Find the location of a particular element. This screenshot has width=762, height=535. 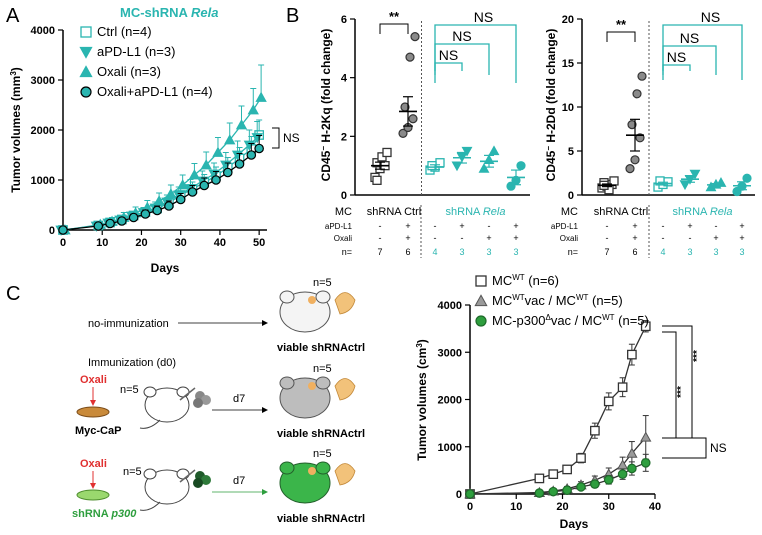

panel-b-left-y-tick-label: 2 is located at coordinates (344, 137).